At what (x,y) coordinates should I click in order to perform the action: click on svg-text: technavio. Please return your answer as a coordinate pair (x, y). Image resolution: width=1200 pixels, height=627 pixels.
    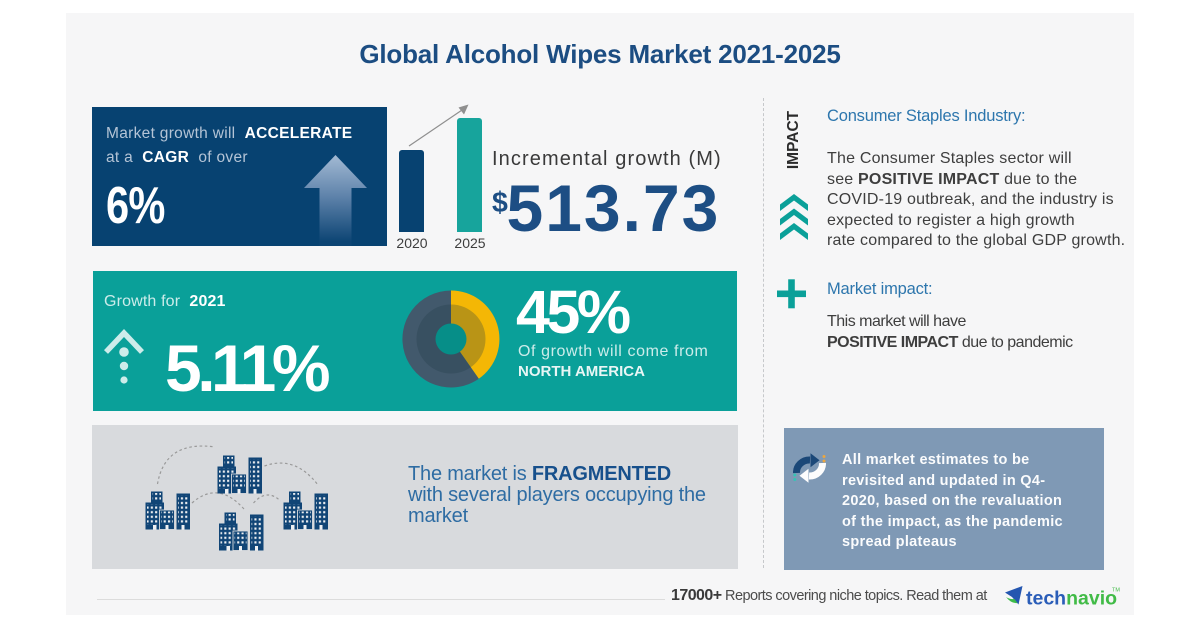
    Looking at the image, I should click on (1071, 599).